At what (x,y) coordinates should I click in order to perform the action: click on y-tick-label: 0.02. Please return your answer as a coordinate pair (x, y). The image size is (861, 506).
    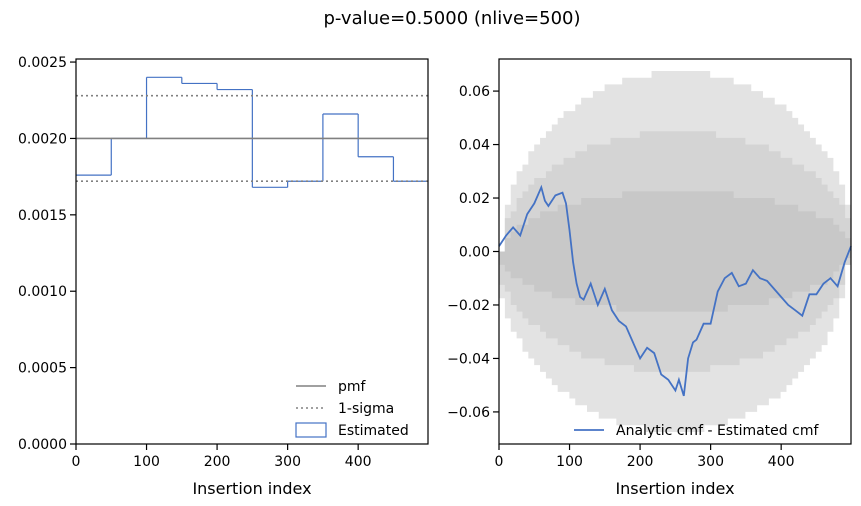
    Looking at the image, I should click on (474, 199).